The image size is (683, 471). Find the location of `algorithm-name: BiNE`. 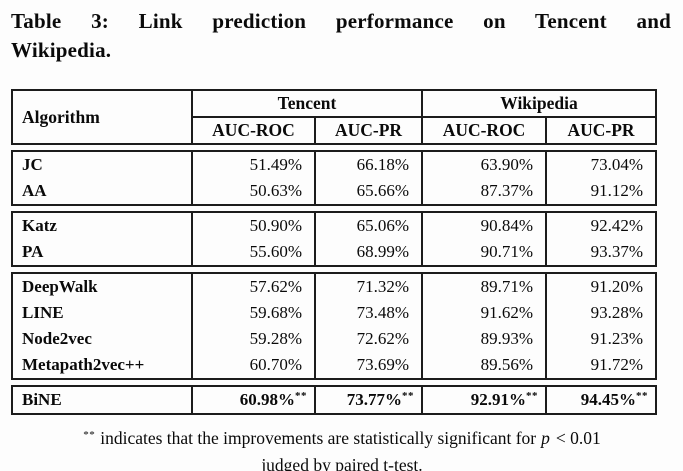

algorithm-name: BiNE is located at coordinates (42, 399).